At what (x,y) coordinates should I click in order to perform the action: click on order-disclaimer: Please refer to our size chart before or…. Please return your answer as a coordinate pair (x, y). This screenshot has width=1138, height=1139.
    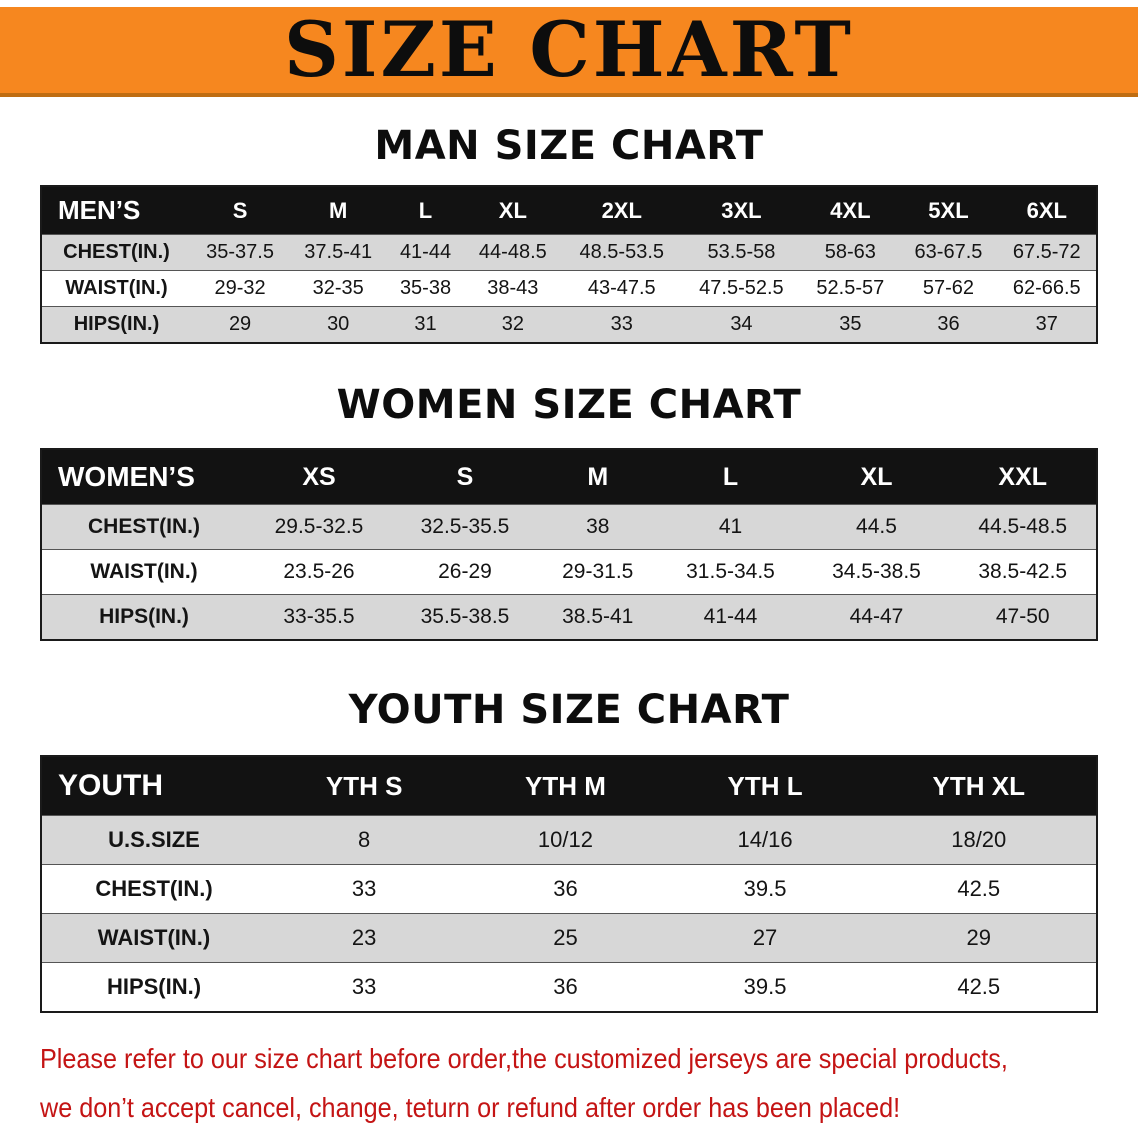
    Looking at the image, I should click on (589, 1083).